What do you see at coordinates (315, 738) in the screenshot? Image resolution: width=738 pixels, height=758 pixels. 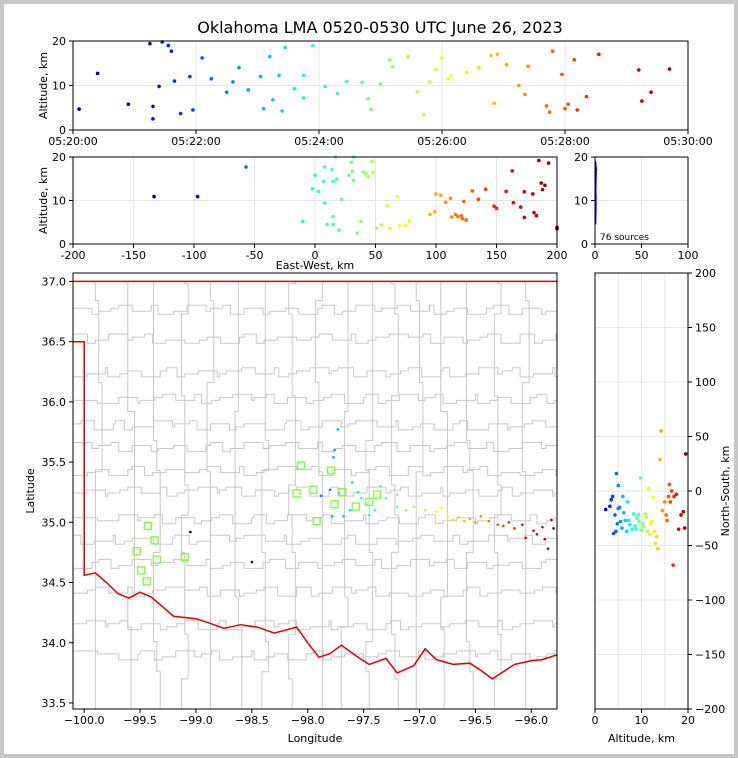 I see `x-axis-label: Longitude` at bounding box center [315, 738].